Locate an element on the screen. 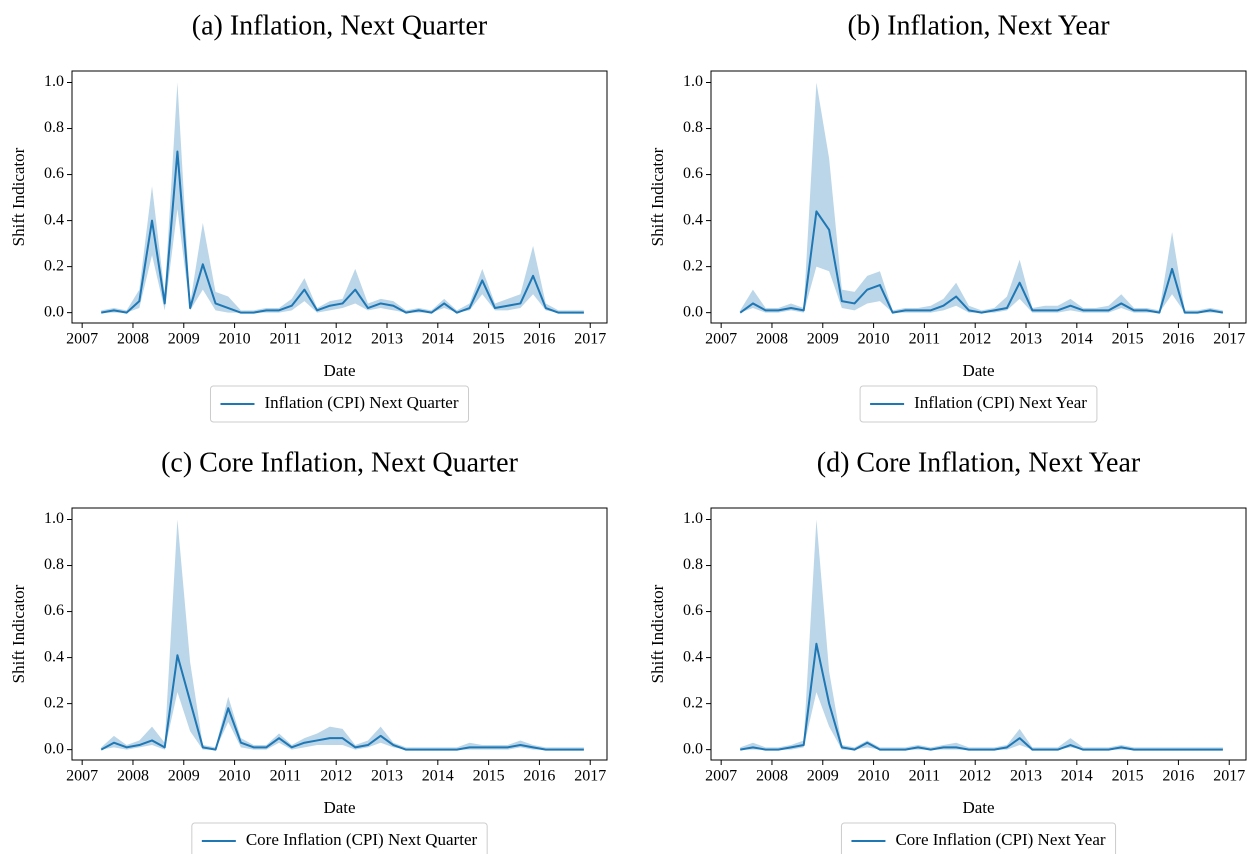  legend: Inflation (CPI) Next Quarter is located at coordinates (339, 404).